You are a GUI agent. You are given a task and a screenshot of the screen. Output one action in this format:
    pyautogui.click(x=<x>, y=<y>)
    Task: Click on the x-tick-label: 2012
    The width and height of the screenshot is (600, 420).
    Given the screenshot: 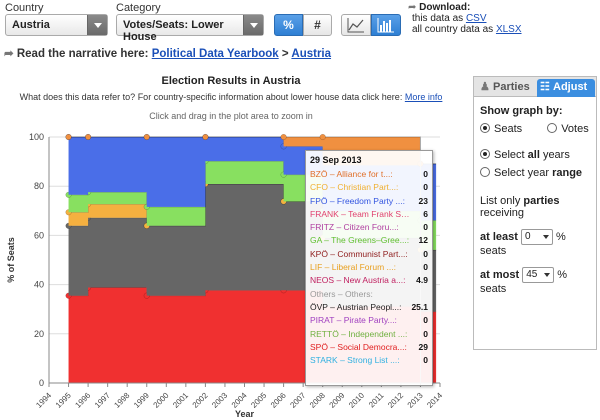 What is the action you would take?
    pyautogui.click(x=395, y=399)
    